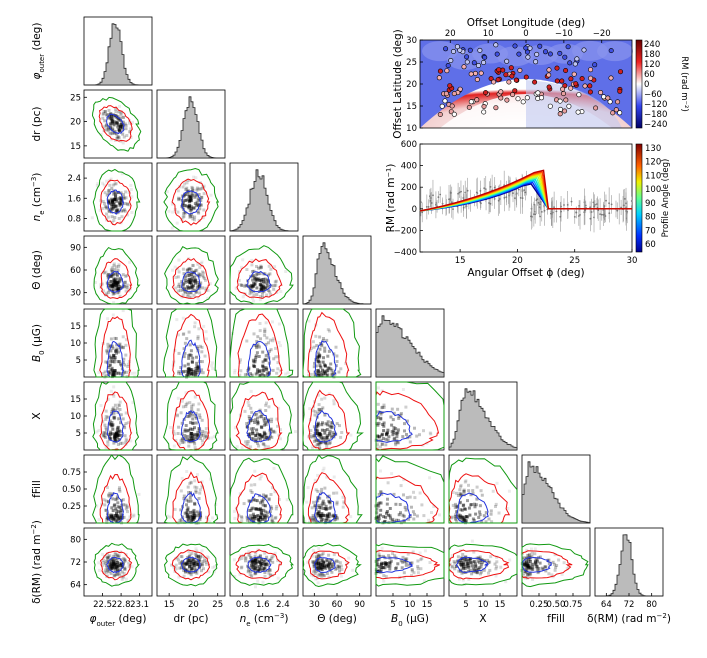  What do you see at coordinates (75, 344) in the screenshot?
I see `y-tick-label: 10` at bounding box center [75, 344].